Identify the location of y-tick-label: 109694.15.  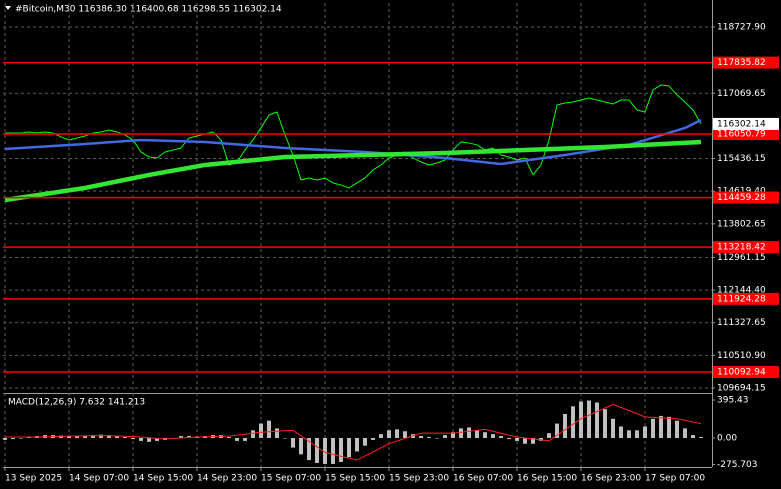
(741, 388).